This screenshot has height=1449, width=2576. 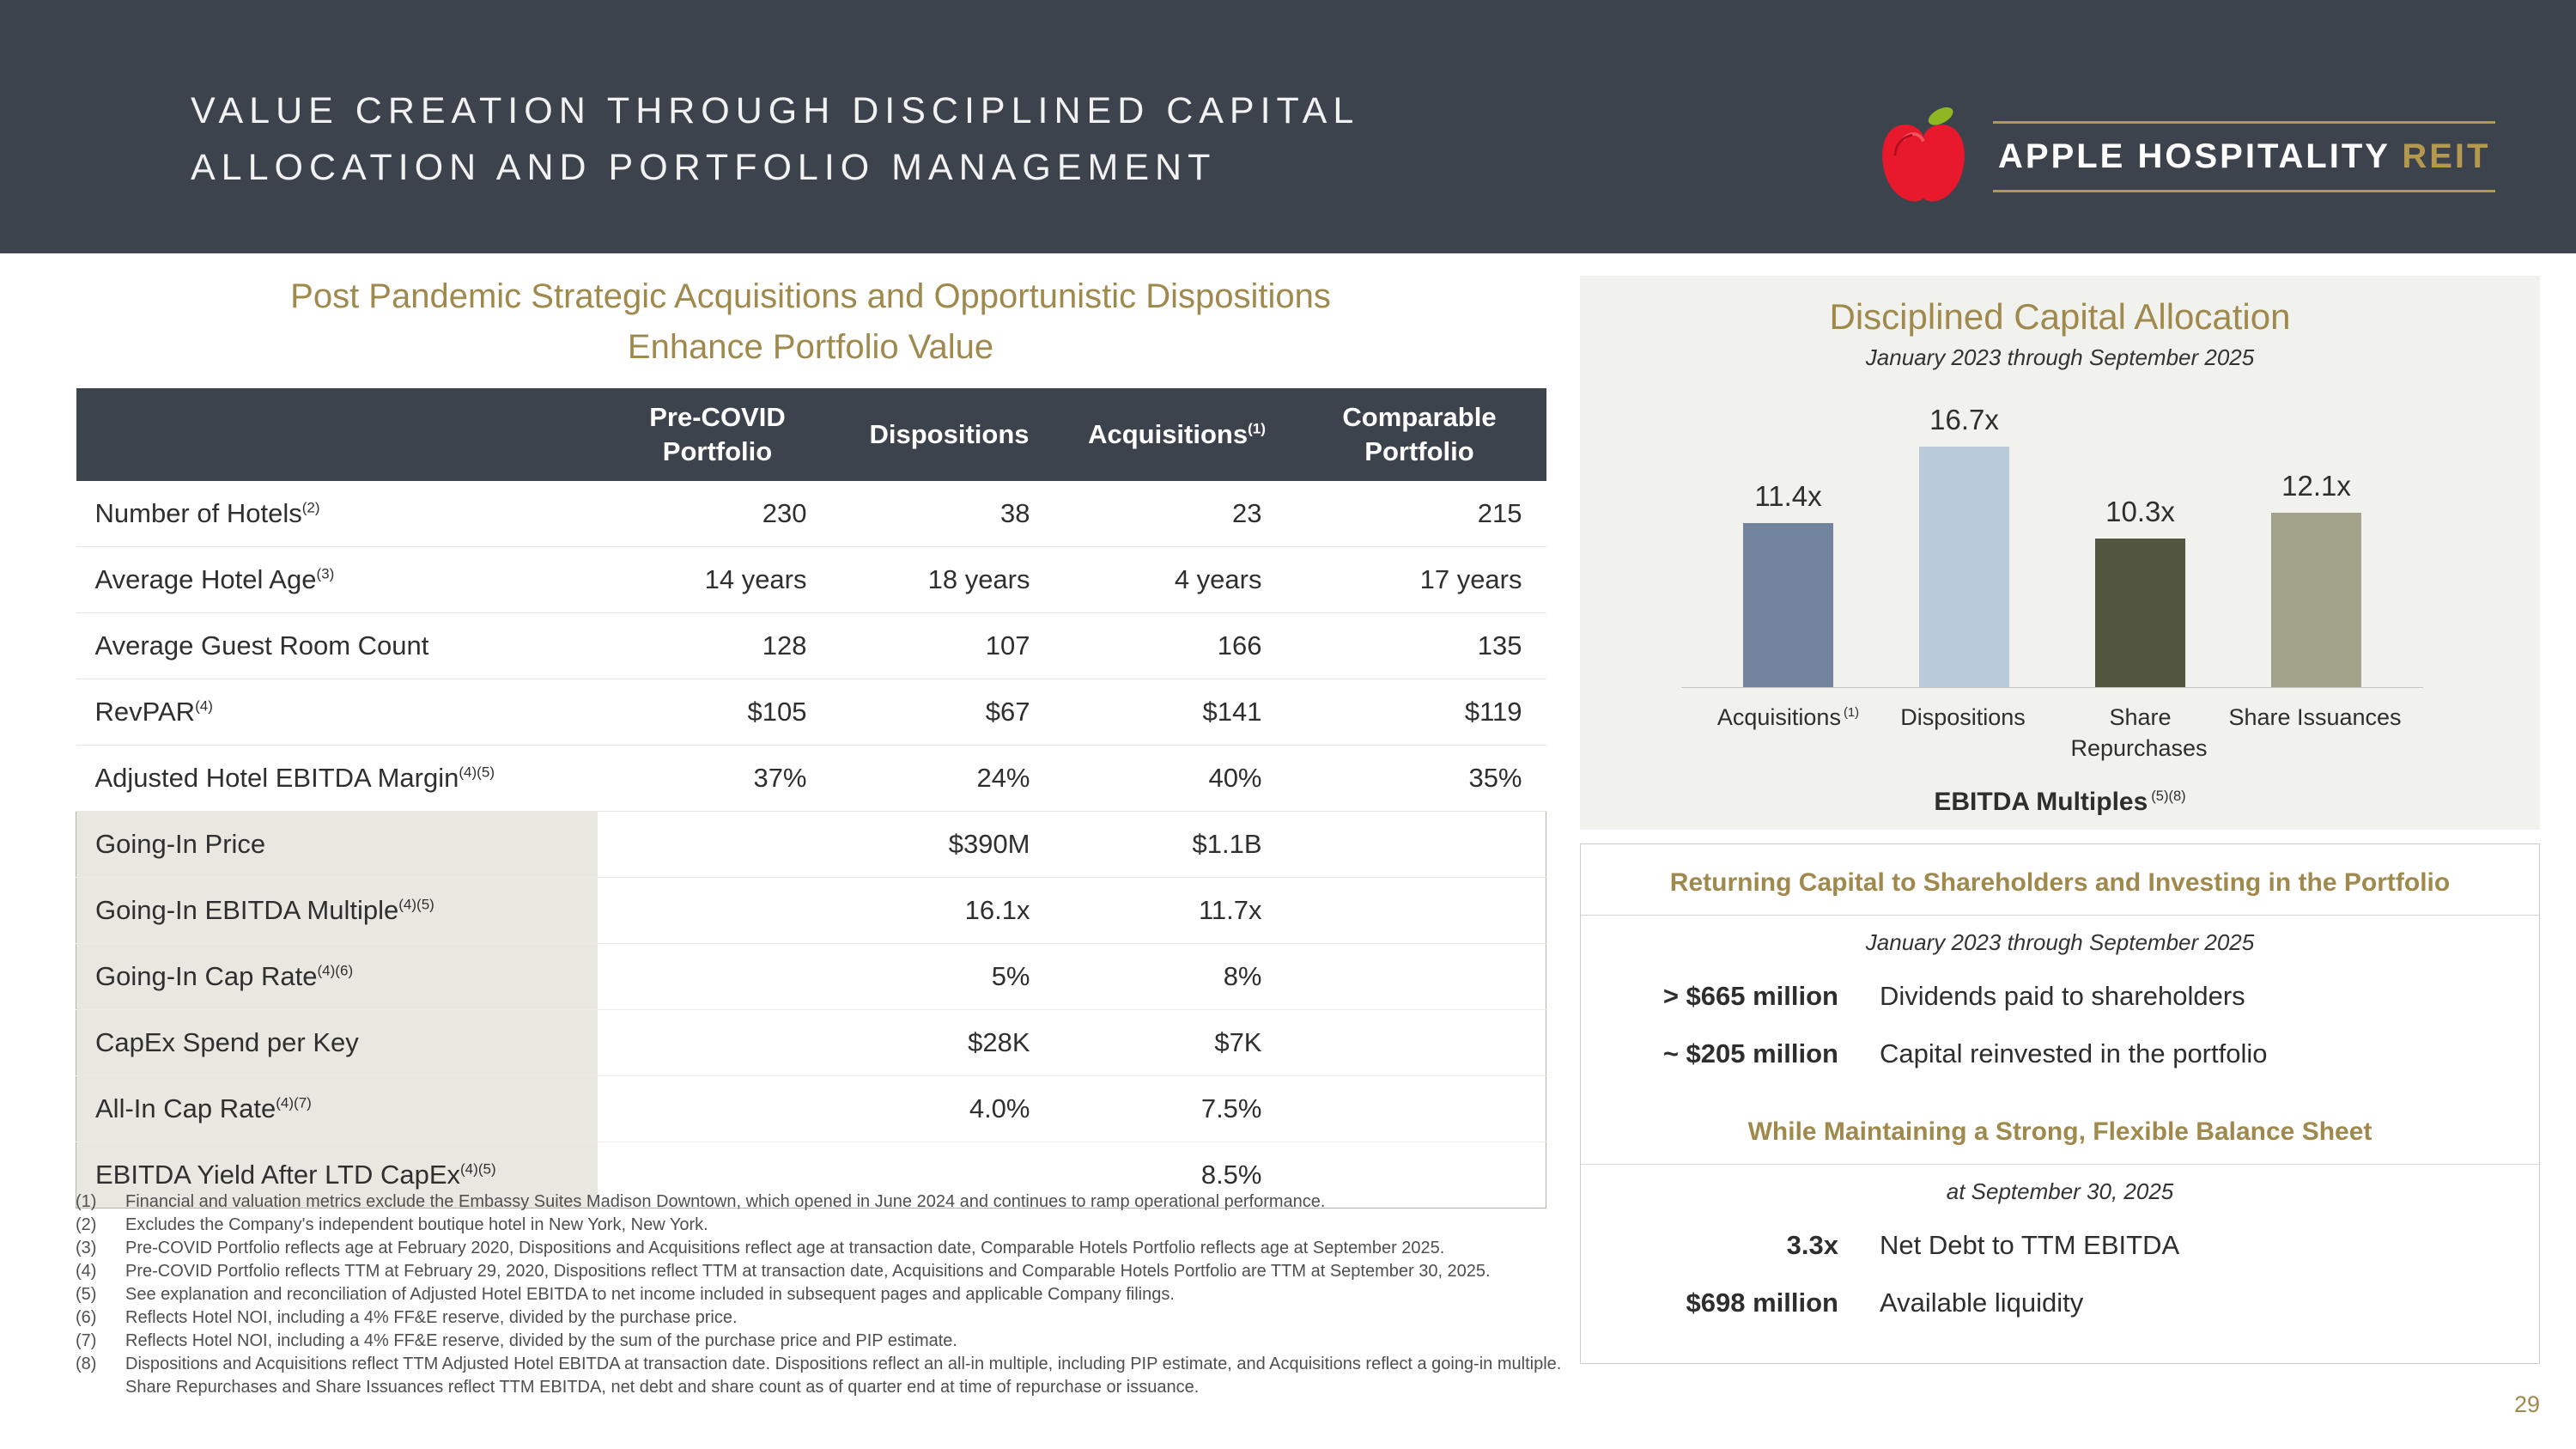 I want to click on brand-suffix: REIT, so click(x=2446, y=156).